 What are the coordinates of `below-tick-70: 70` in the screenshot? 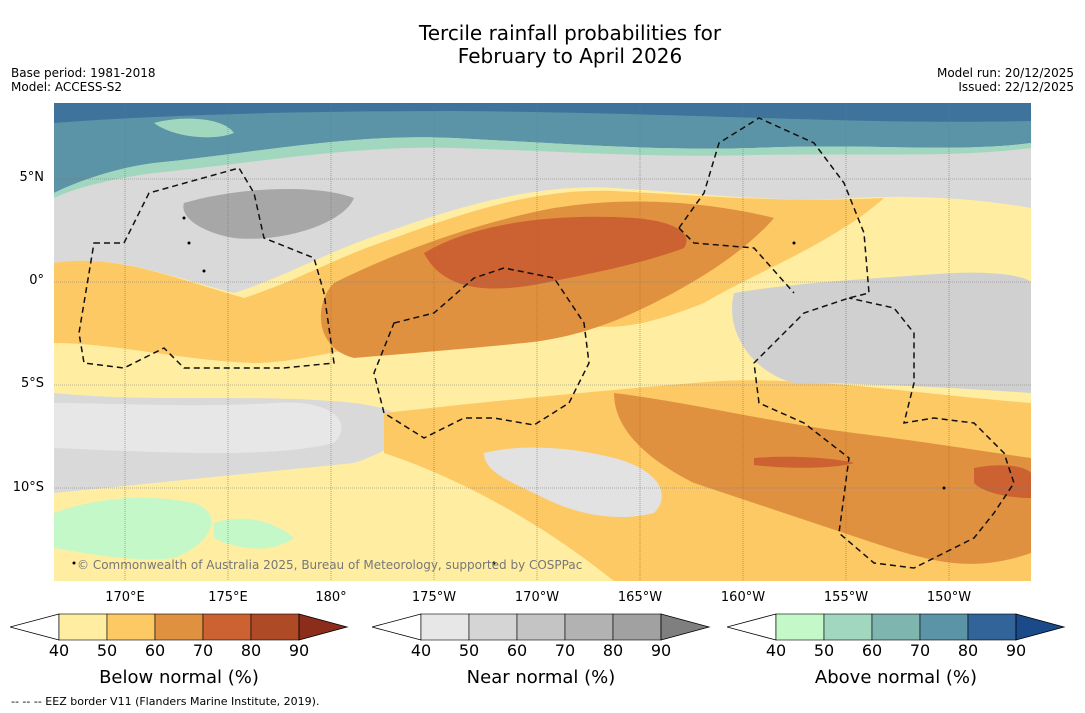 It's located at (203, 650).